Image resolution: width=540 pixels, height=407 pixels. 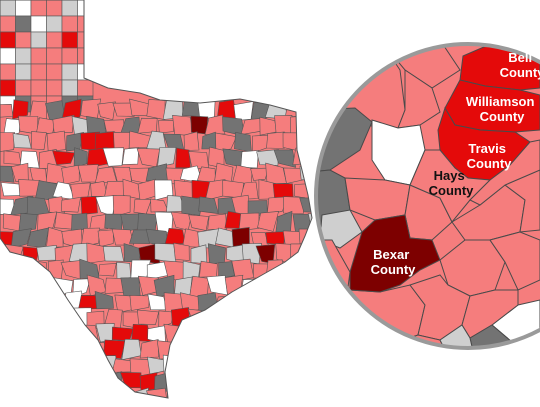 What do you see at coordinates (47, 56) in the screenshot?
I see `panhandle-county-grid` at bounding box center [47, 56].